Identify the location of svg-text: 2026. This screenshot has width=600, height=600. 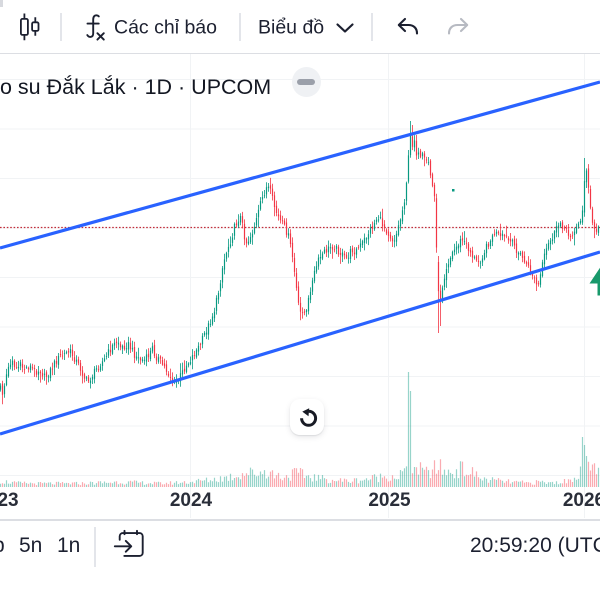
(581, 500).